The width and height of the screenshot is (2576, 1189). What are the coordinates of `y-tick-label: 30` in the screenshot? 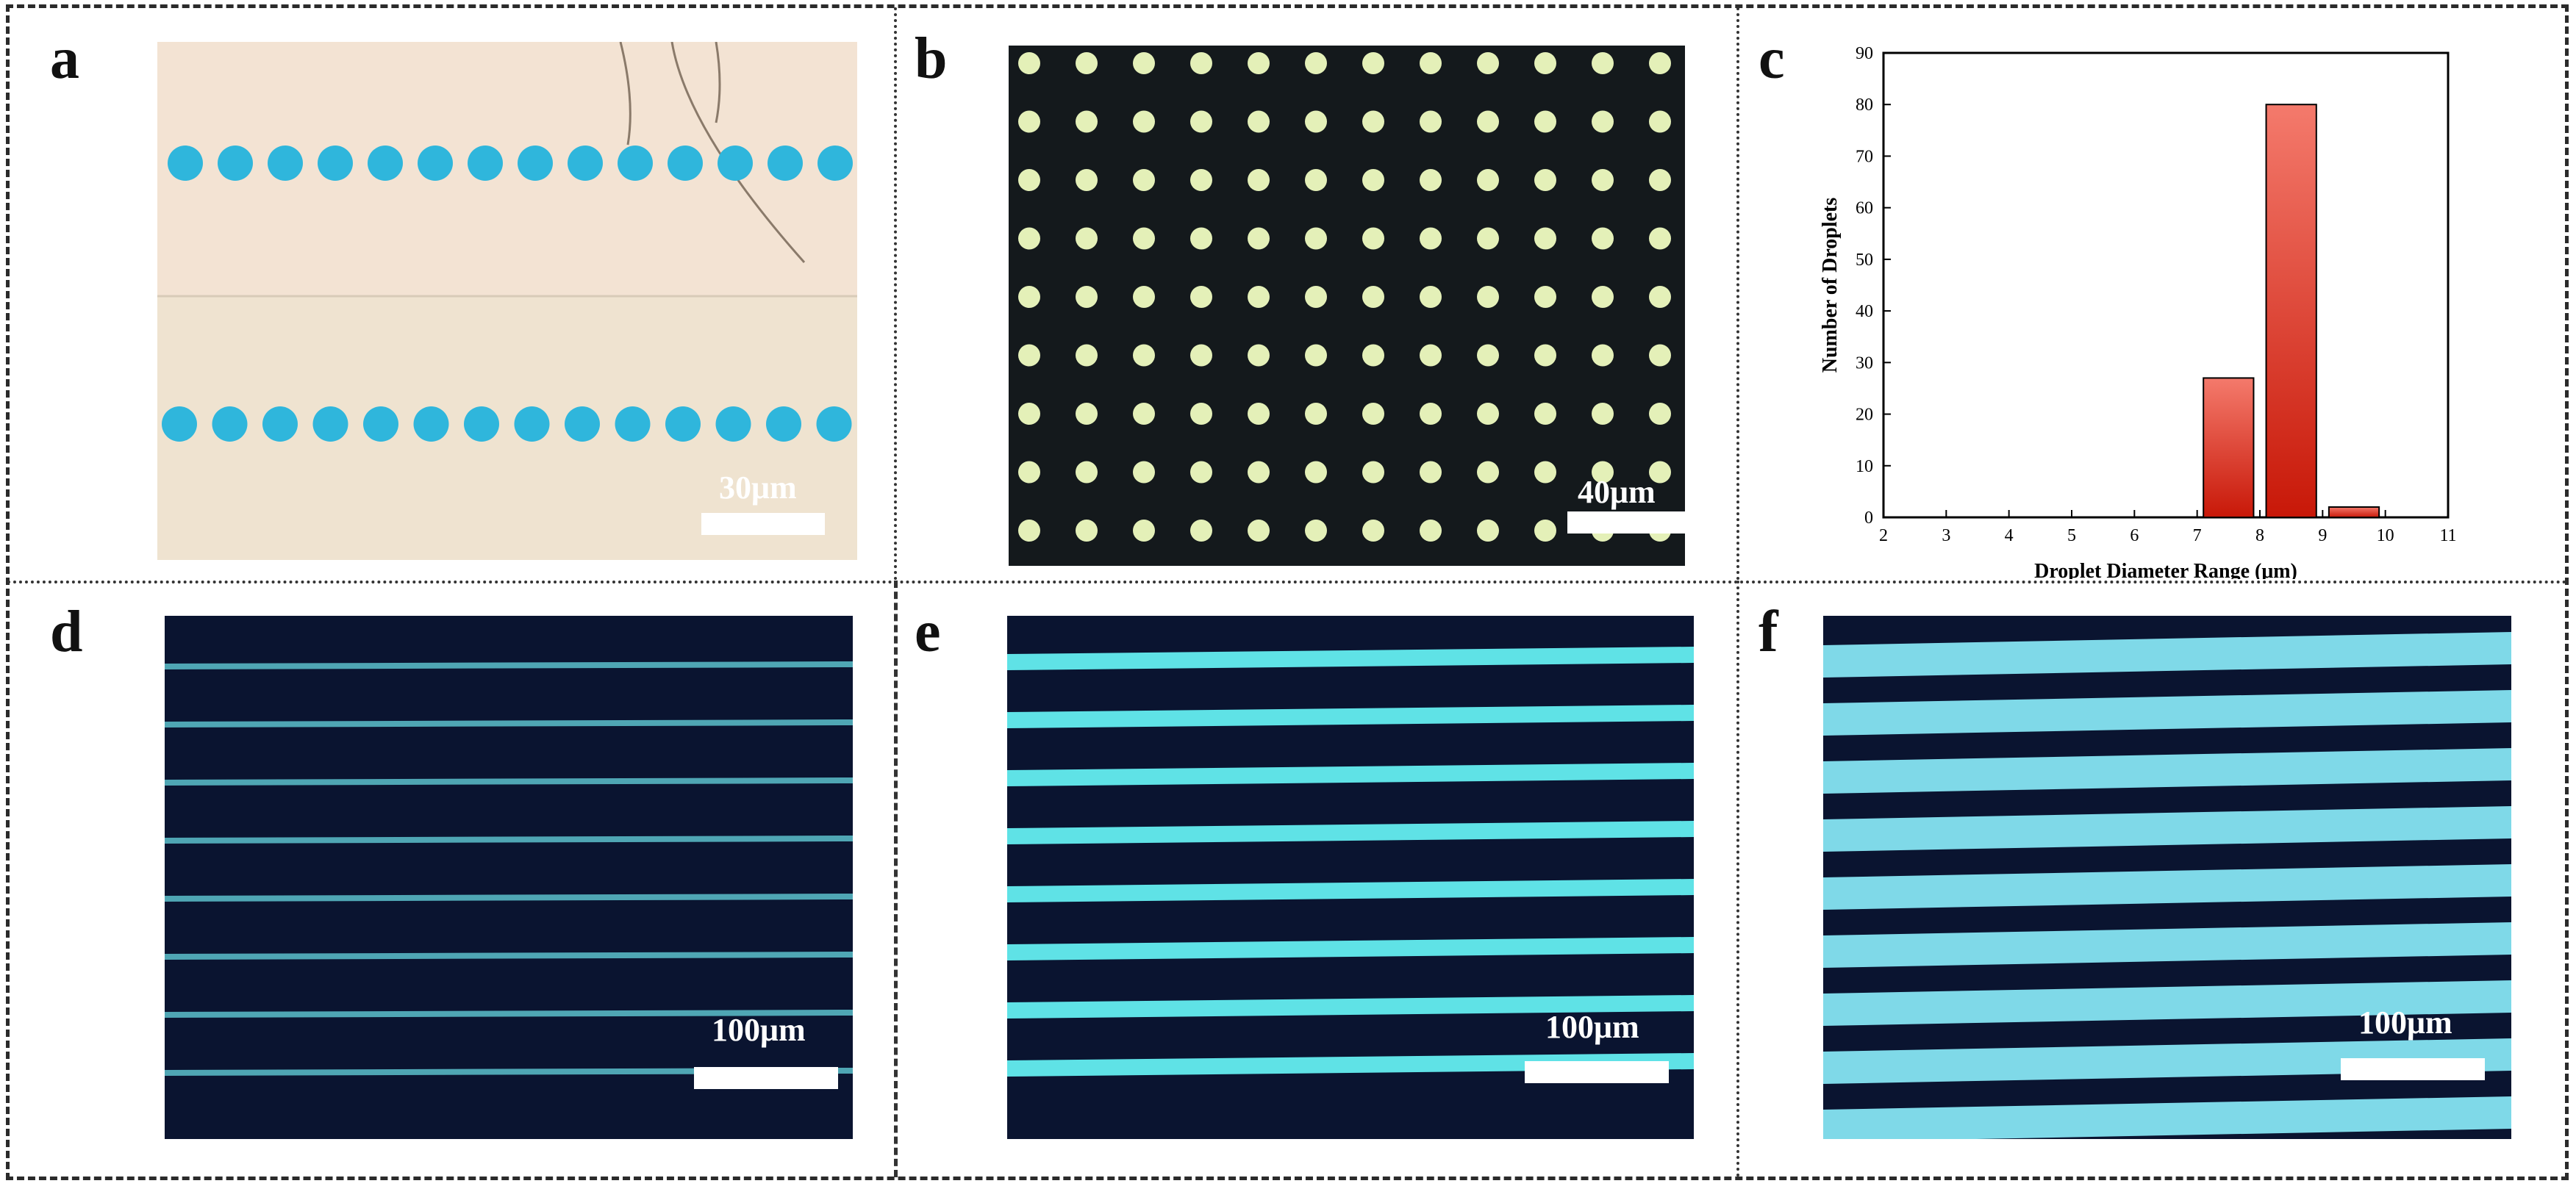 It's located at (1864, 363).